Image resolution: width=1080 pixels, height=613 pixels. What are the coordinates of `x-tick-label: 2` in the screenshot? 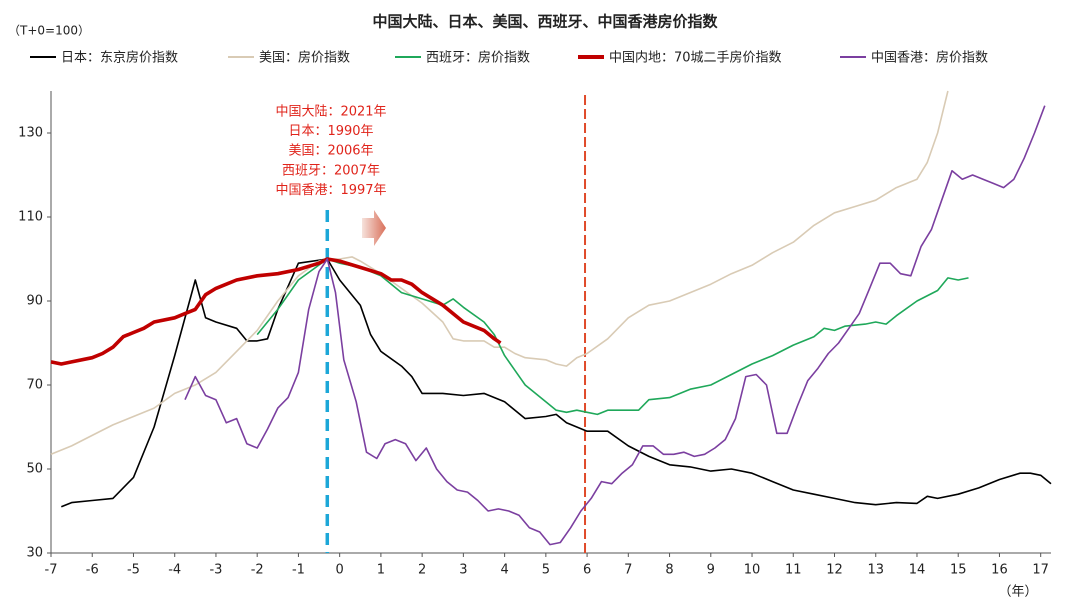 It's located at (422, 570).